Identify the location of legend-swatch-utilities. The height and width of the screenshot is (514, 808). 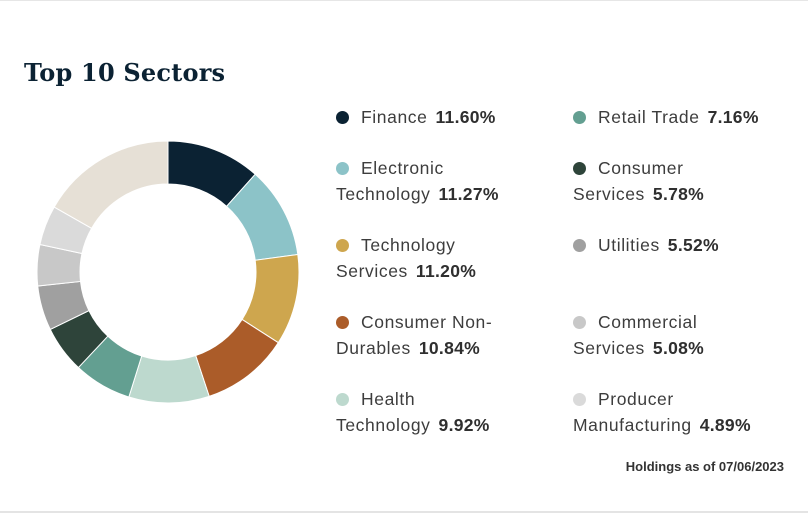
(579, 245).